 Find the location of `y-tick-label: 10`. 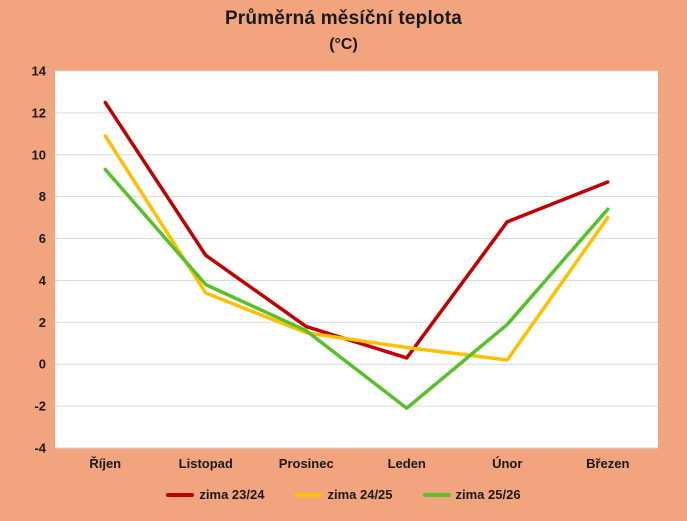

y-tick-label: 10 is located at coordinates (39, 154).